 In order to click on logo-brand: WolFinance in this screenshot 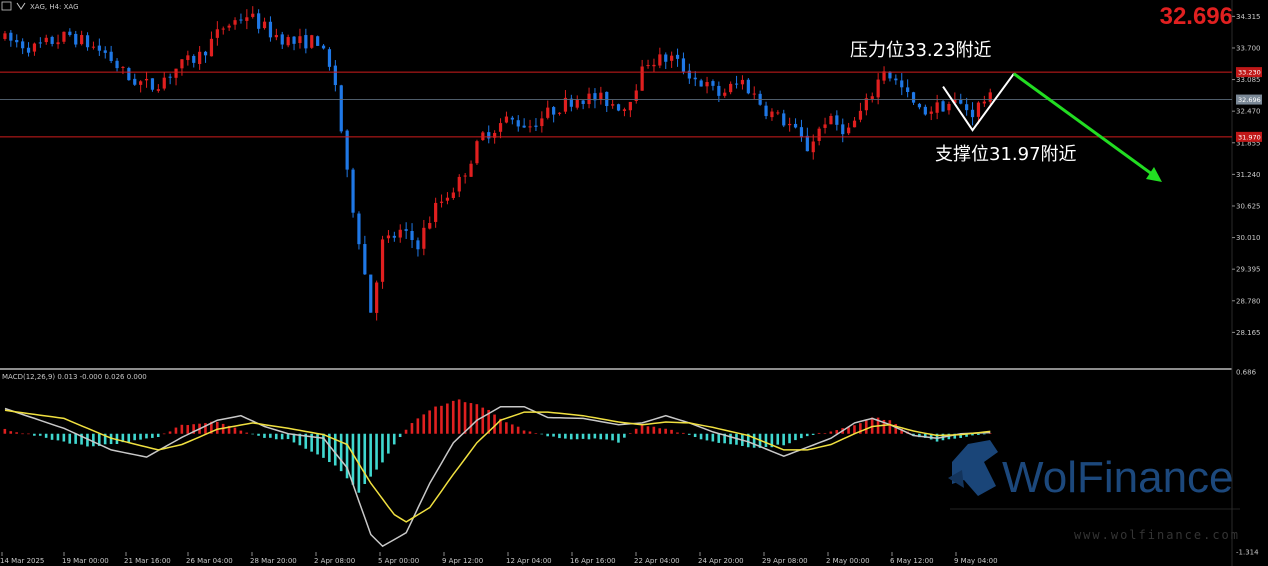, I will do `click(1118, 477)`.